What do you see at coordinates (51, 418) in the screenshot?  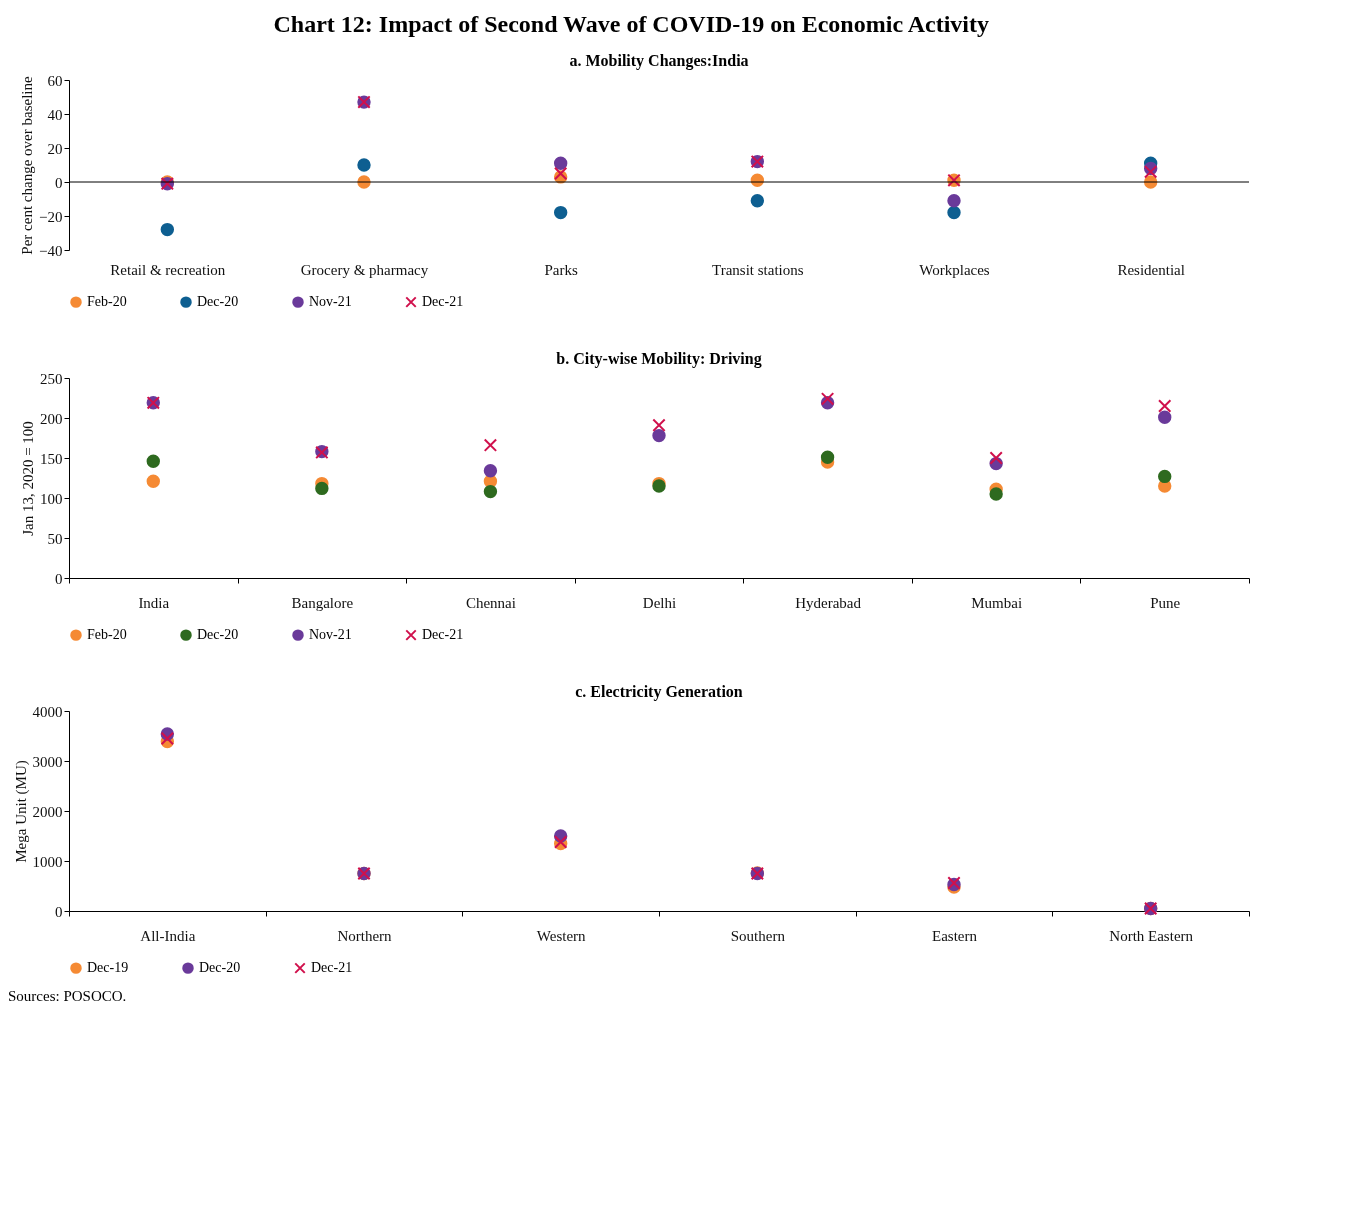 I see `y-tick-label: 200` at bounding box center [51, 418].